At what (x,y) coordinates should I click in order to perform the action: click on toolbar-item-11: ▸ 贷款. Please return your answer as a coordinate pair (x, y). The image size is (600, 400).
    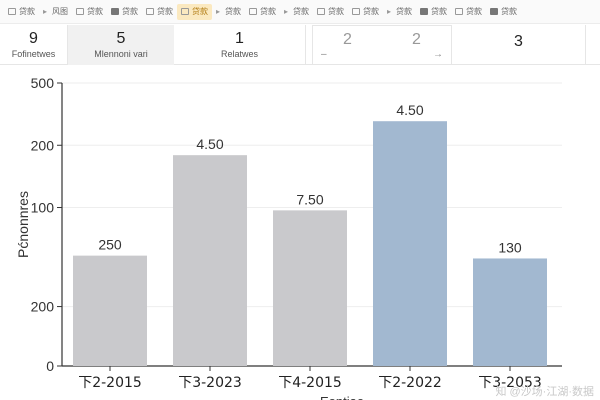
    Looking at the image, I should click on (399, 12).